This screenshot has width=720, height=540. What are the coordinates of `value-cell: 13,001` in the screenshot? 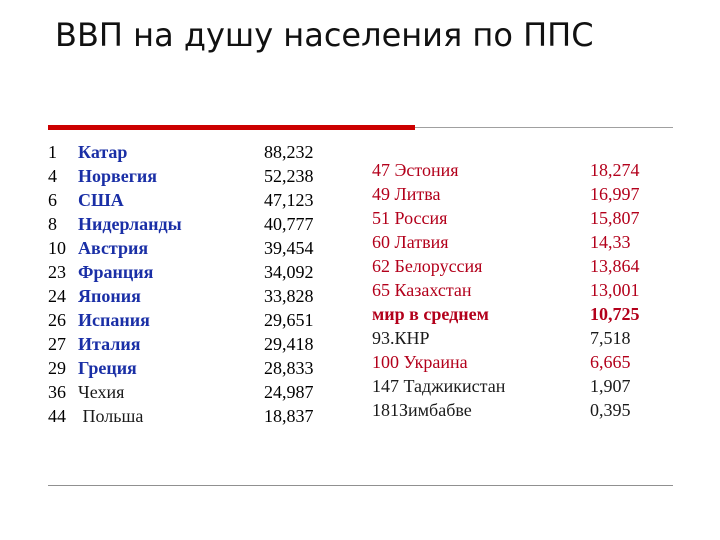 It's located at (615, 290).